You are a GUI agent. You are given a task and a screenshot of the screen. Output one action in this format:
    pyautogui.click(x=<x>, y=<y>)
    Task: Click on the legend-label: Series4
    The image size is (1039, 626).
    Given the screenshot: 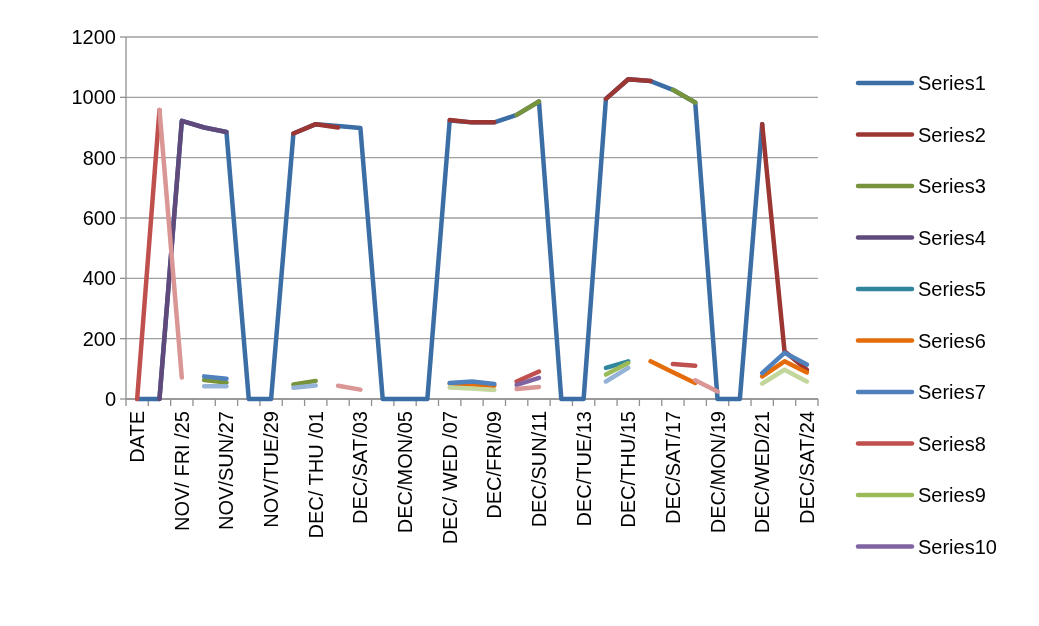 What is the action you would take?
    pyautogui.click(x=952, y=237)
    